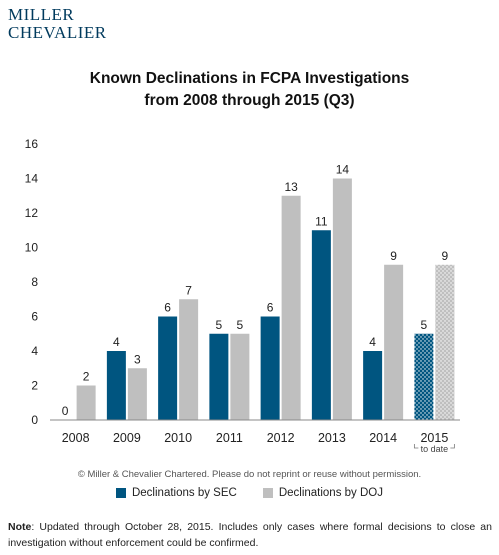 The height and width of the screenshot is (555, 499). What do you see at coordinates (168, 368) in the screenshot?
I see `bar-sec-2010` at bounding box center [168, 368].